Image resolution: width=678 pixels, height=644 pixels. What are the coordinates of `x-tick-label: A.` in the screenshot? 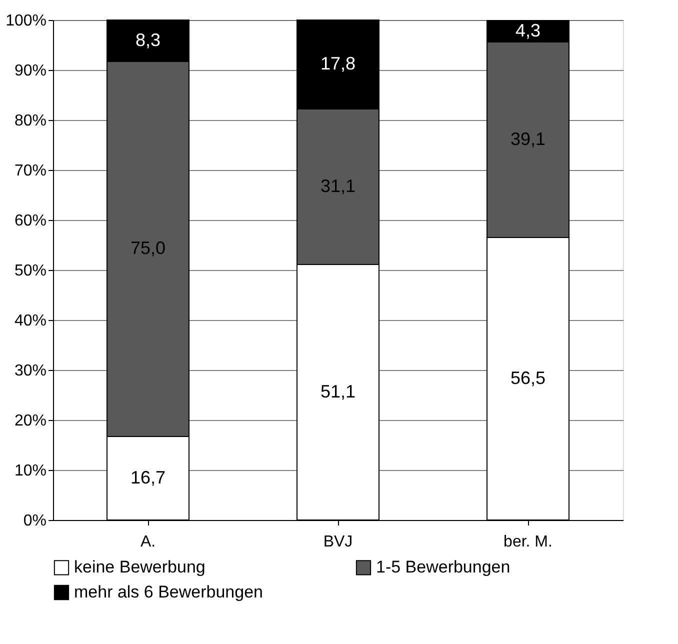 It's located at (148, 542).